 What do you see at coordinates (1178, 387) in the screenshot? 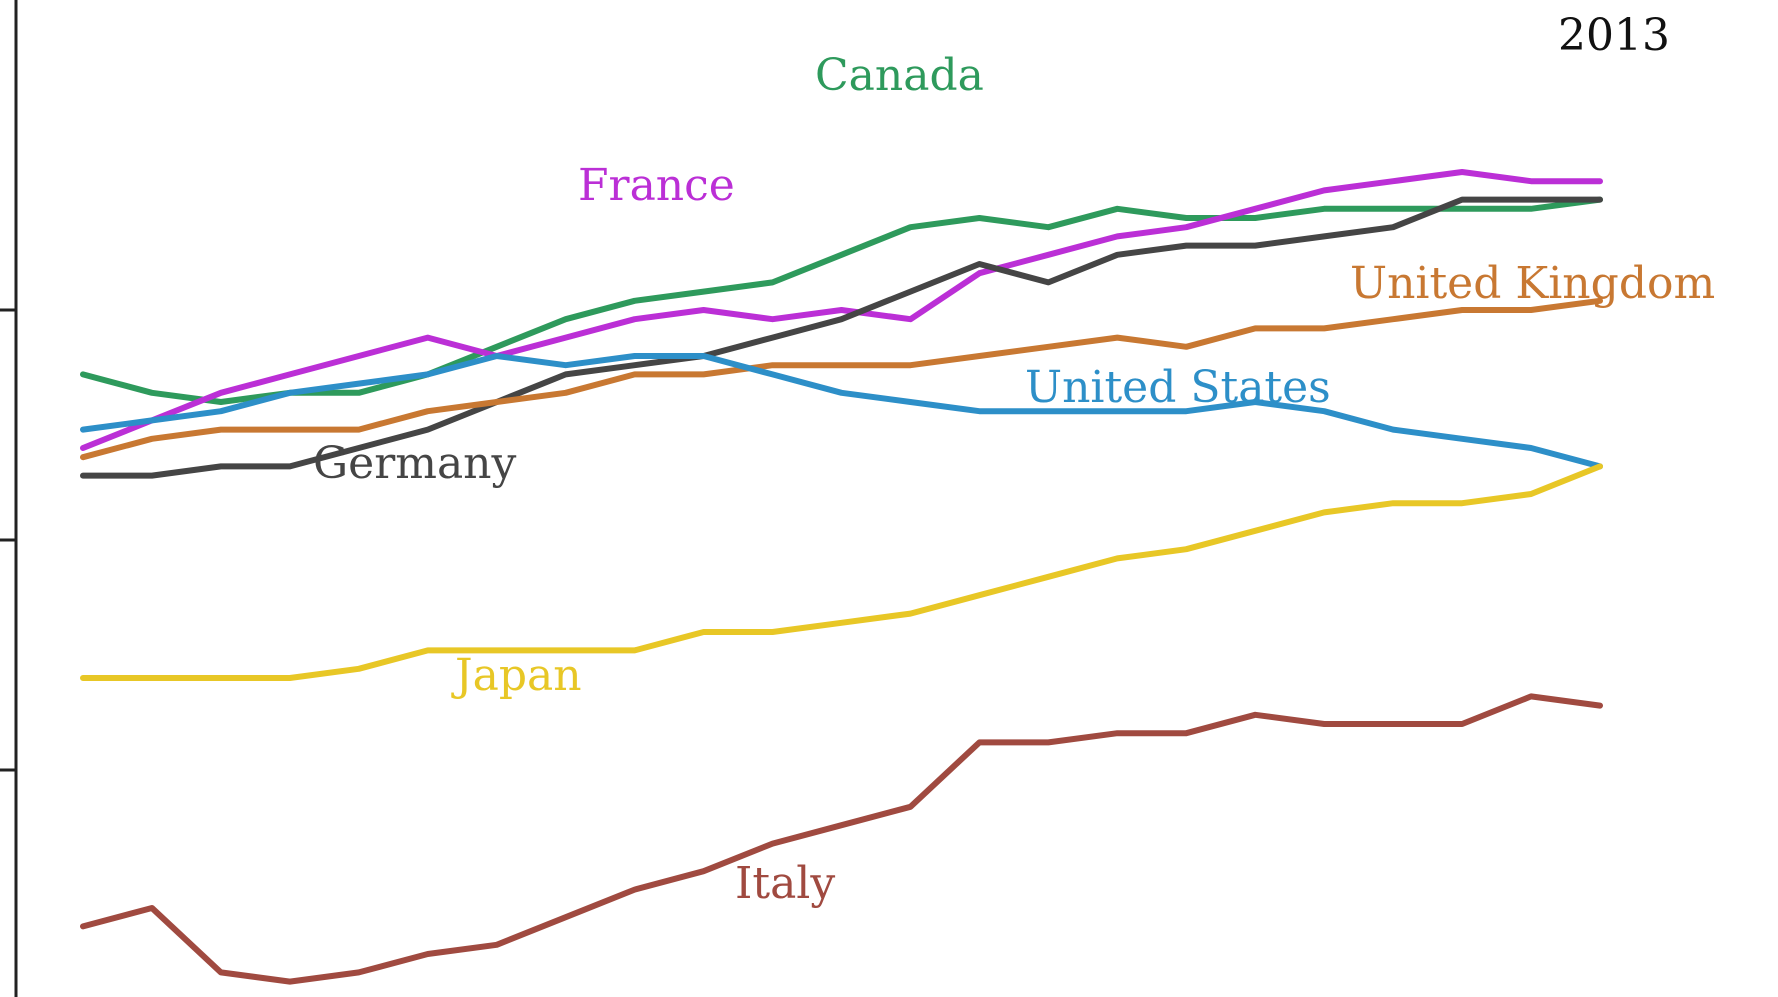
I see `label-united-states: United States` at bounding box center [1178, 387].